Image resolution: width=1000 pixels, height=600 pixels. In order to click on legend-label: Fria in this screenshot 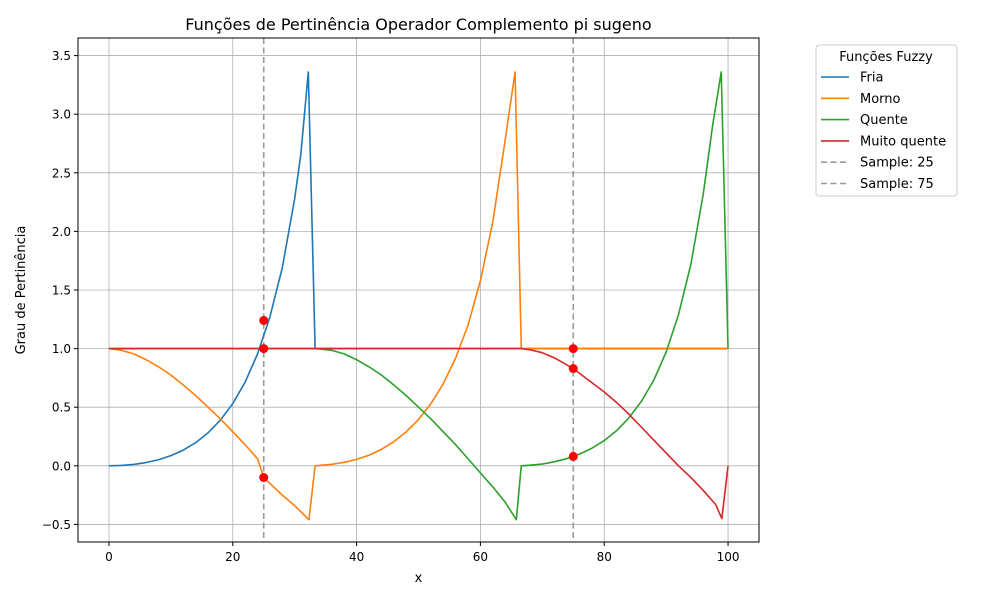, I will do `click(871, 78)`.